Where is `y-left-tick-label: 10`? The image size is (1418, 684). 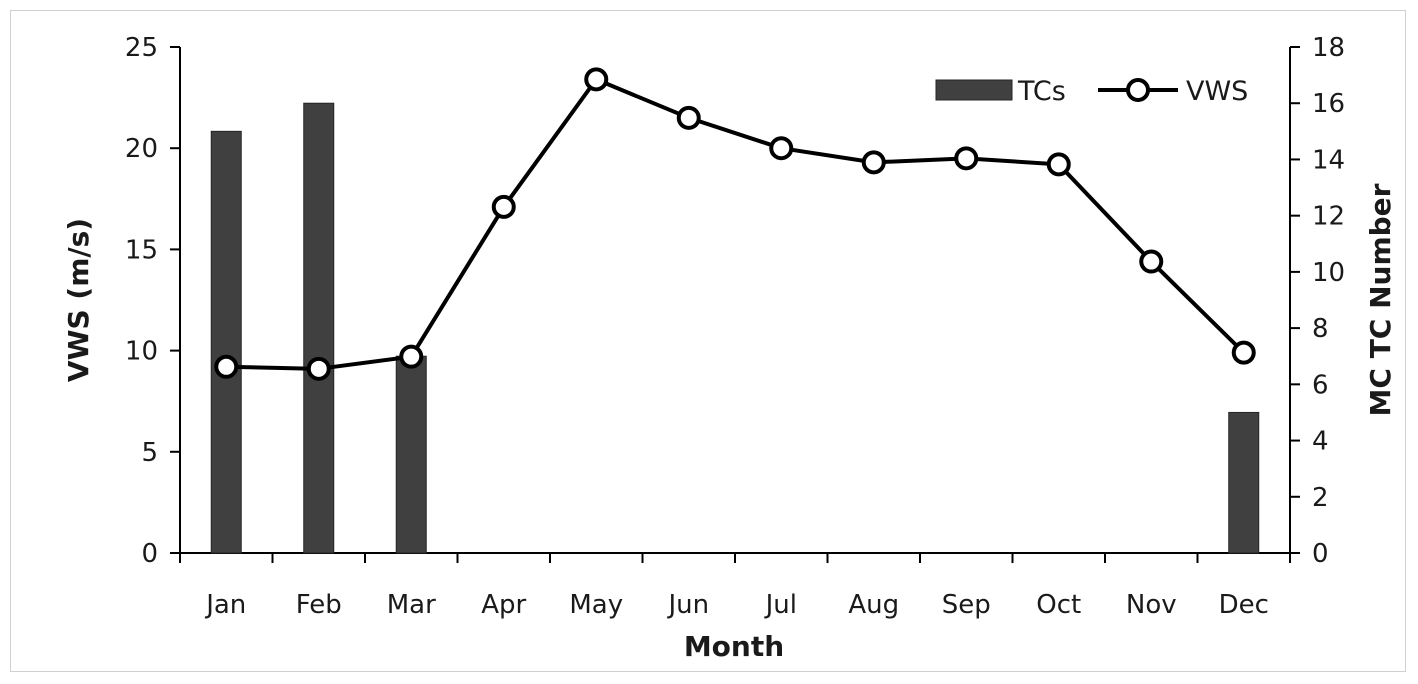 y-left-tick-label: 10 is located at coordinates (141, 352).